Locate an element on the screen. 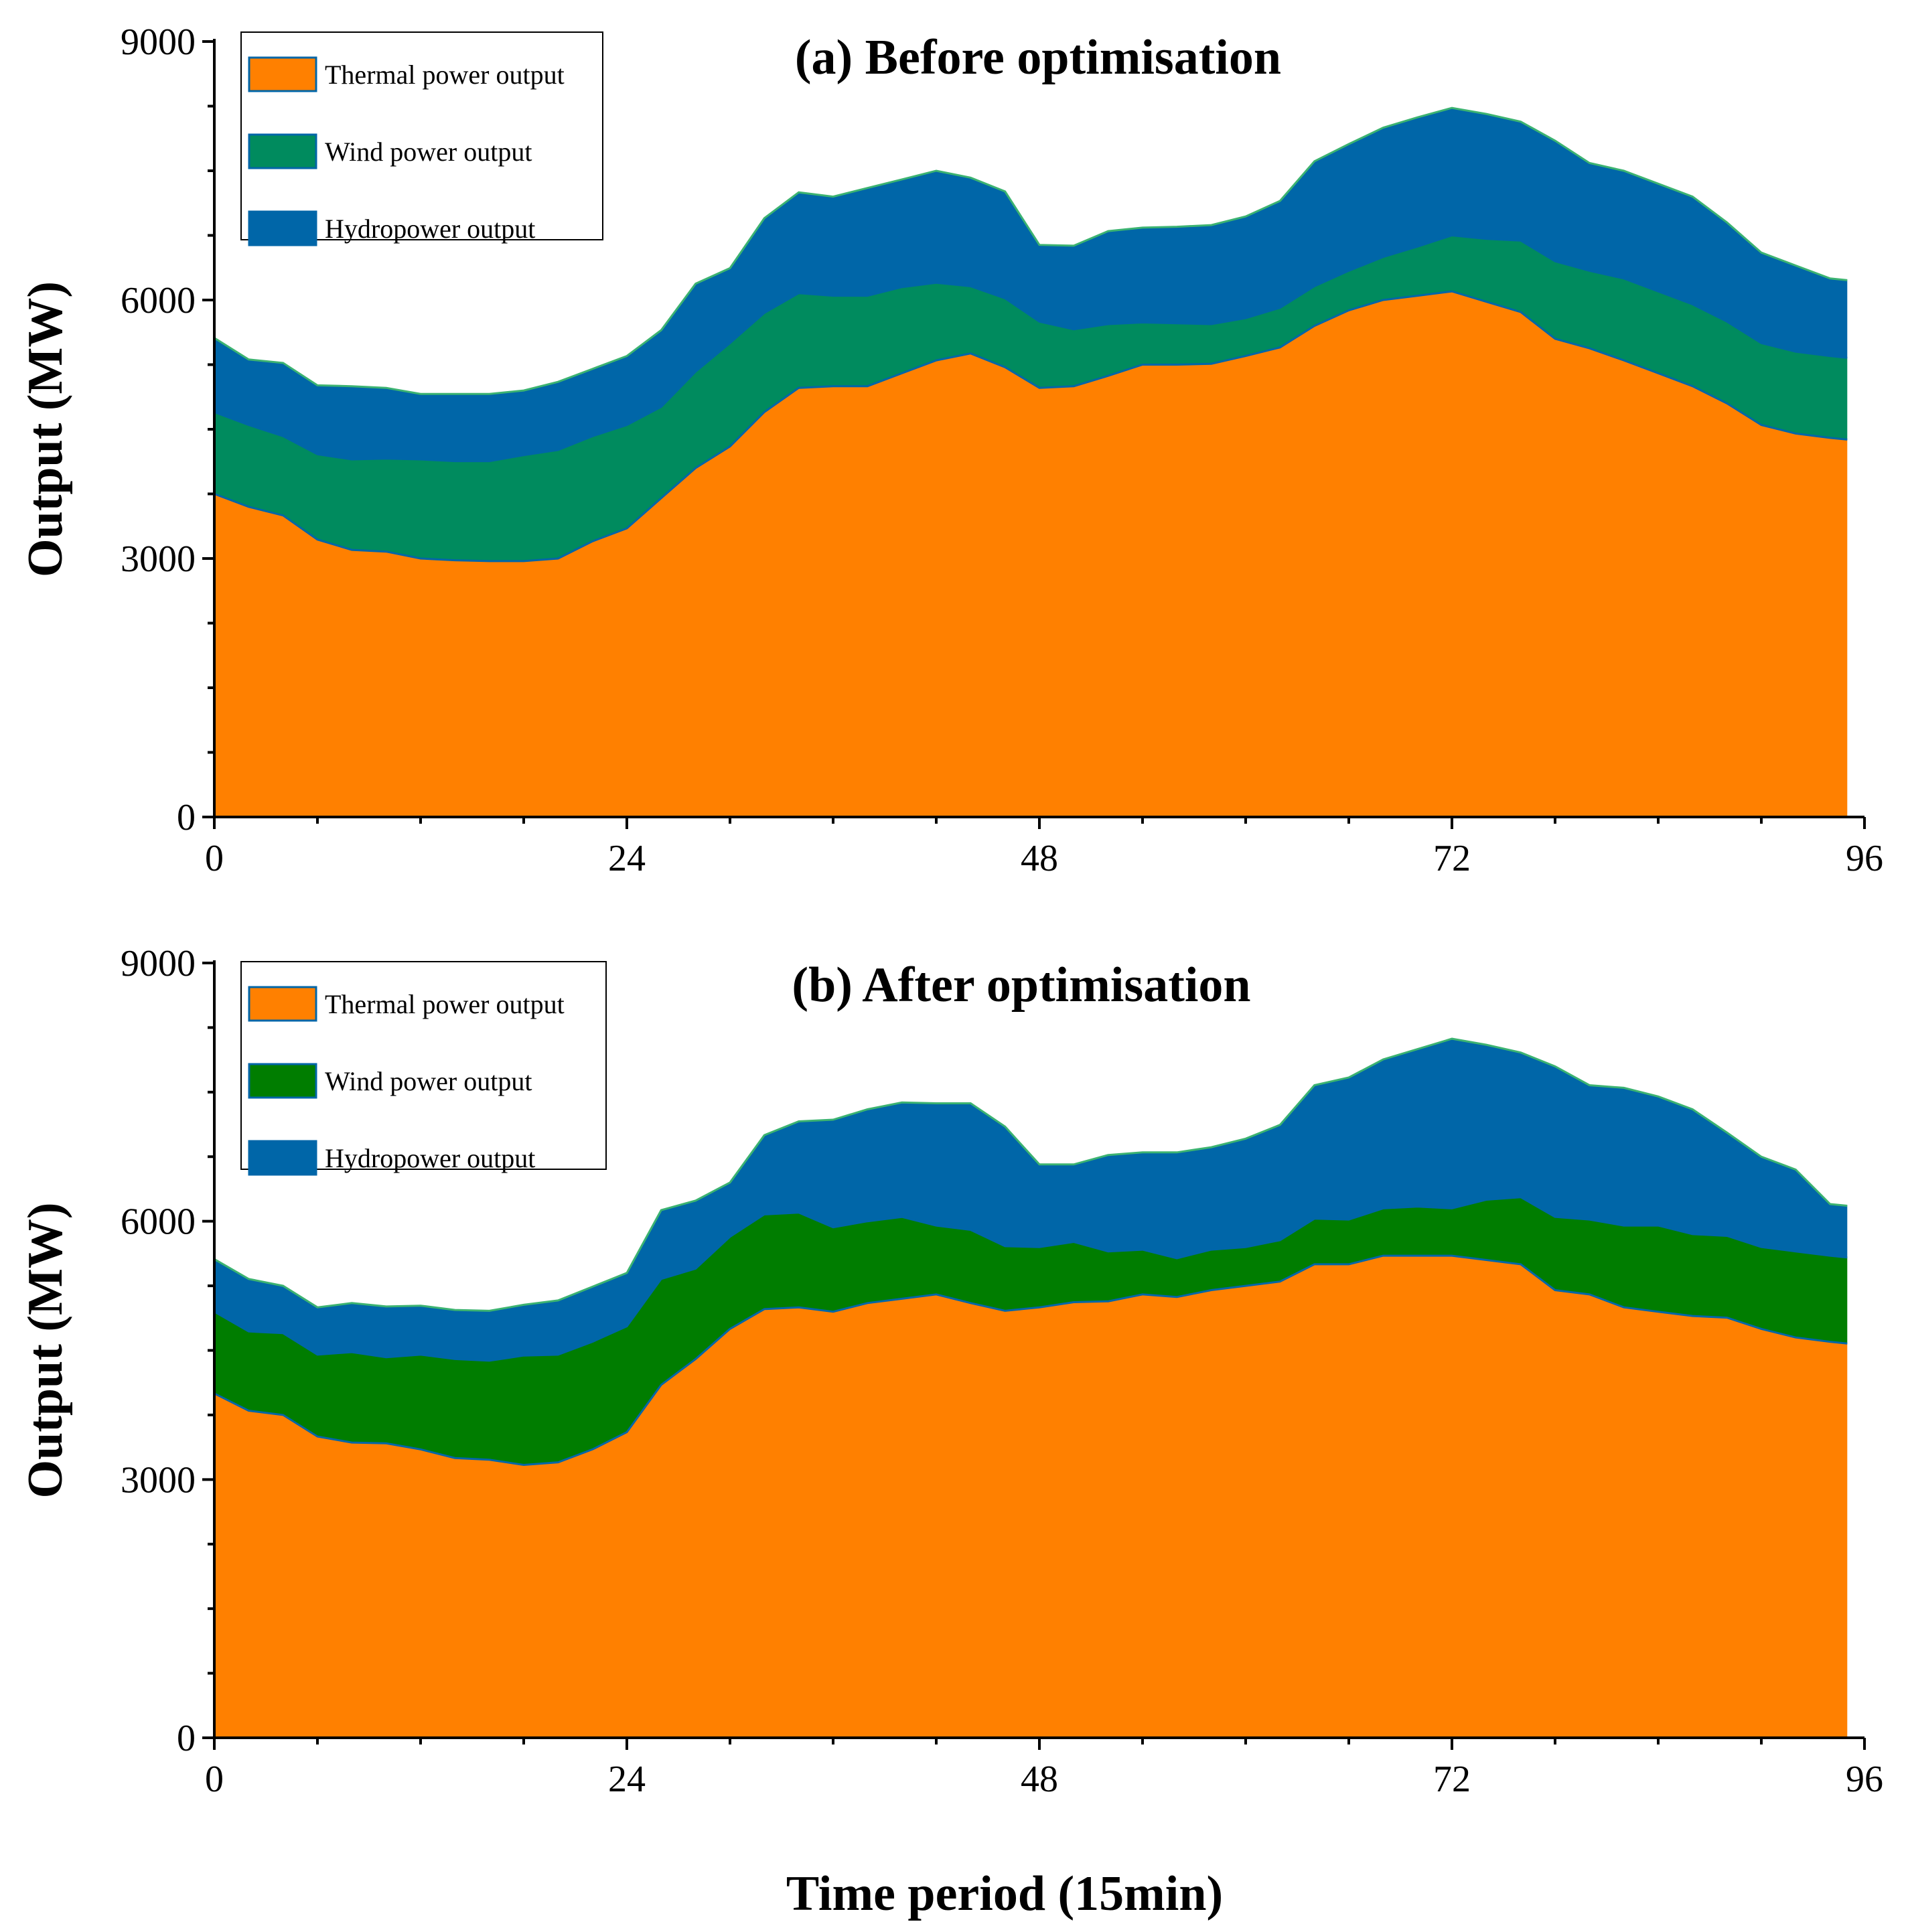  area-hydro is located at coordinates (1031, 1200).